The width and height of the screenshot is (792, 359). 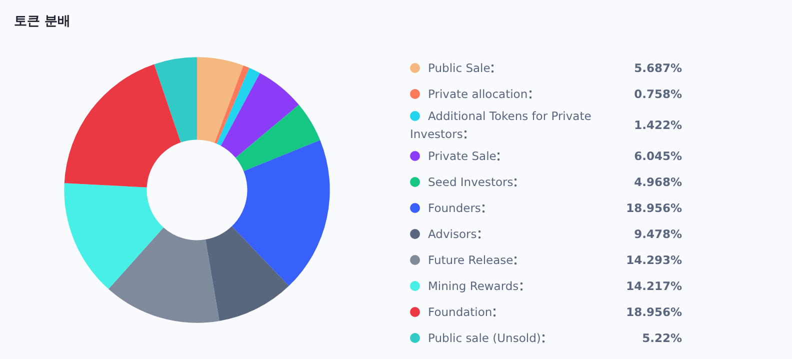 What do you see at coordinates (478, 94) in the screenshot?
I see `legend-label: Private allocation` at bounding box center [478, 94].